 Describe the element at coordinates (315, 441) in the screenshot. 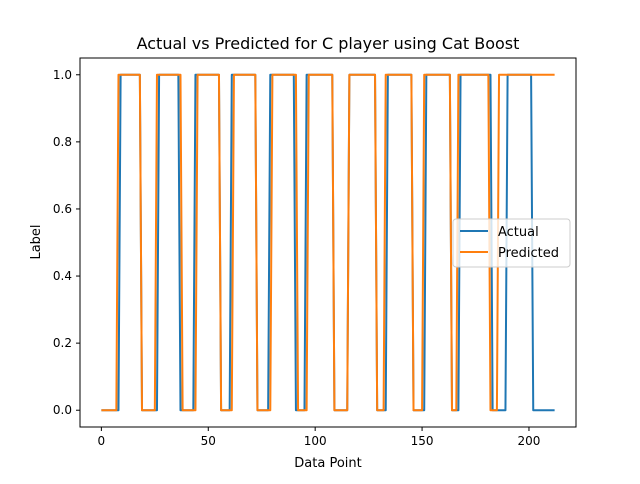

I see `x-tick-label: 100` at that location.